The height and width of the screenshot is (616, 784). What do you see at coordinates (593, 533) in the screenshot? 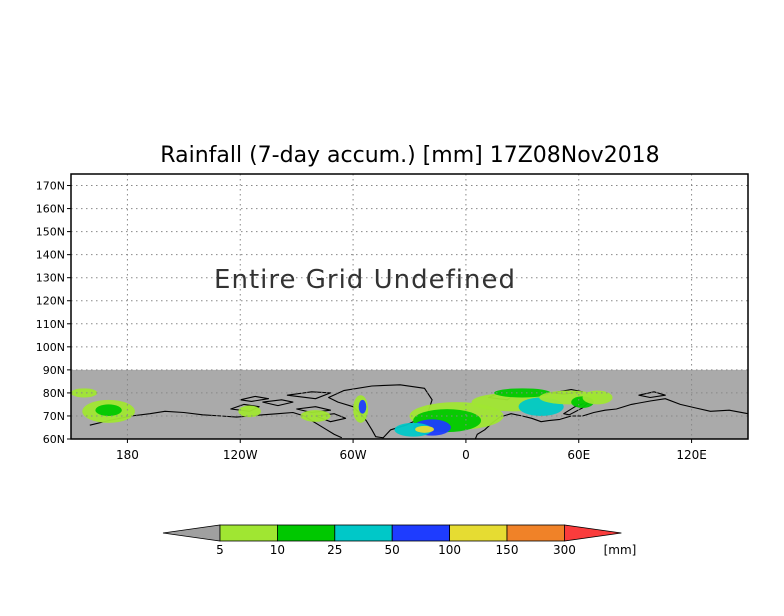
I see `colorbar-high-arrow` at bounding box center [593, 533].